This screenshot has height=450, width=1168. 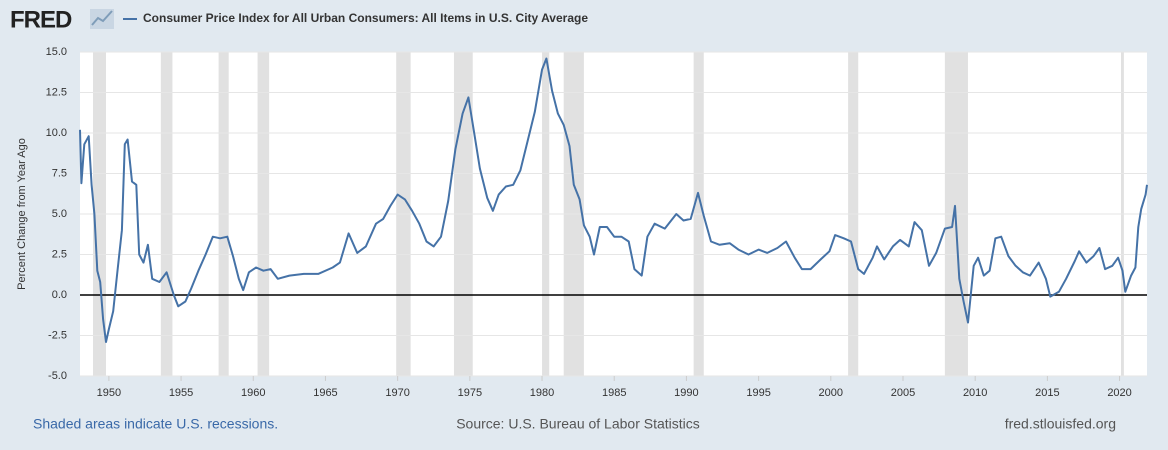 What do you see at coordinates (1119, 393) in the screenshot?
I see `x-tick-label: 2020` at bounding box center [1119, 393].